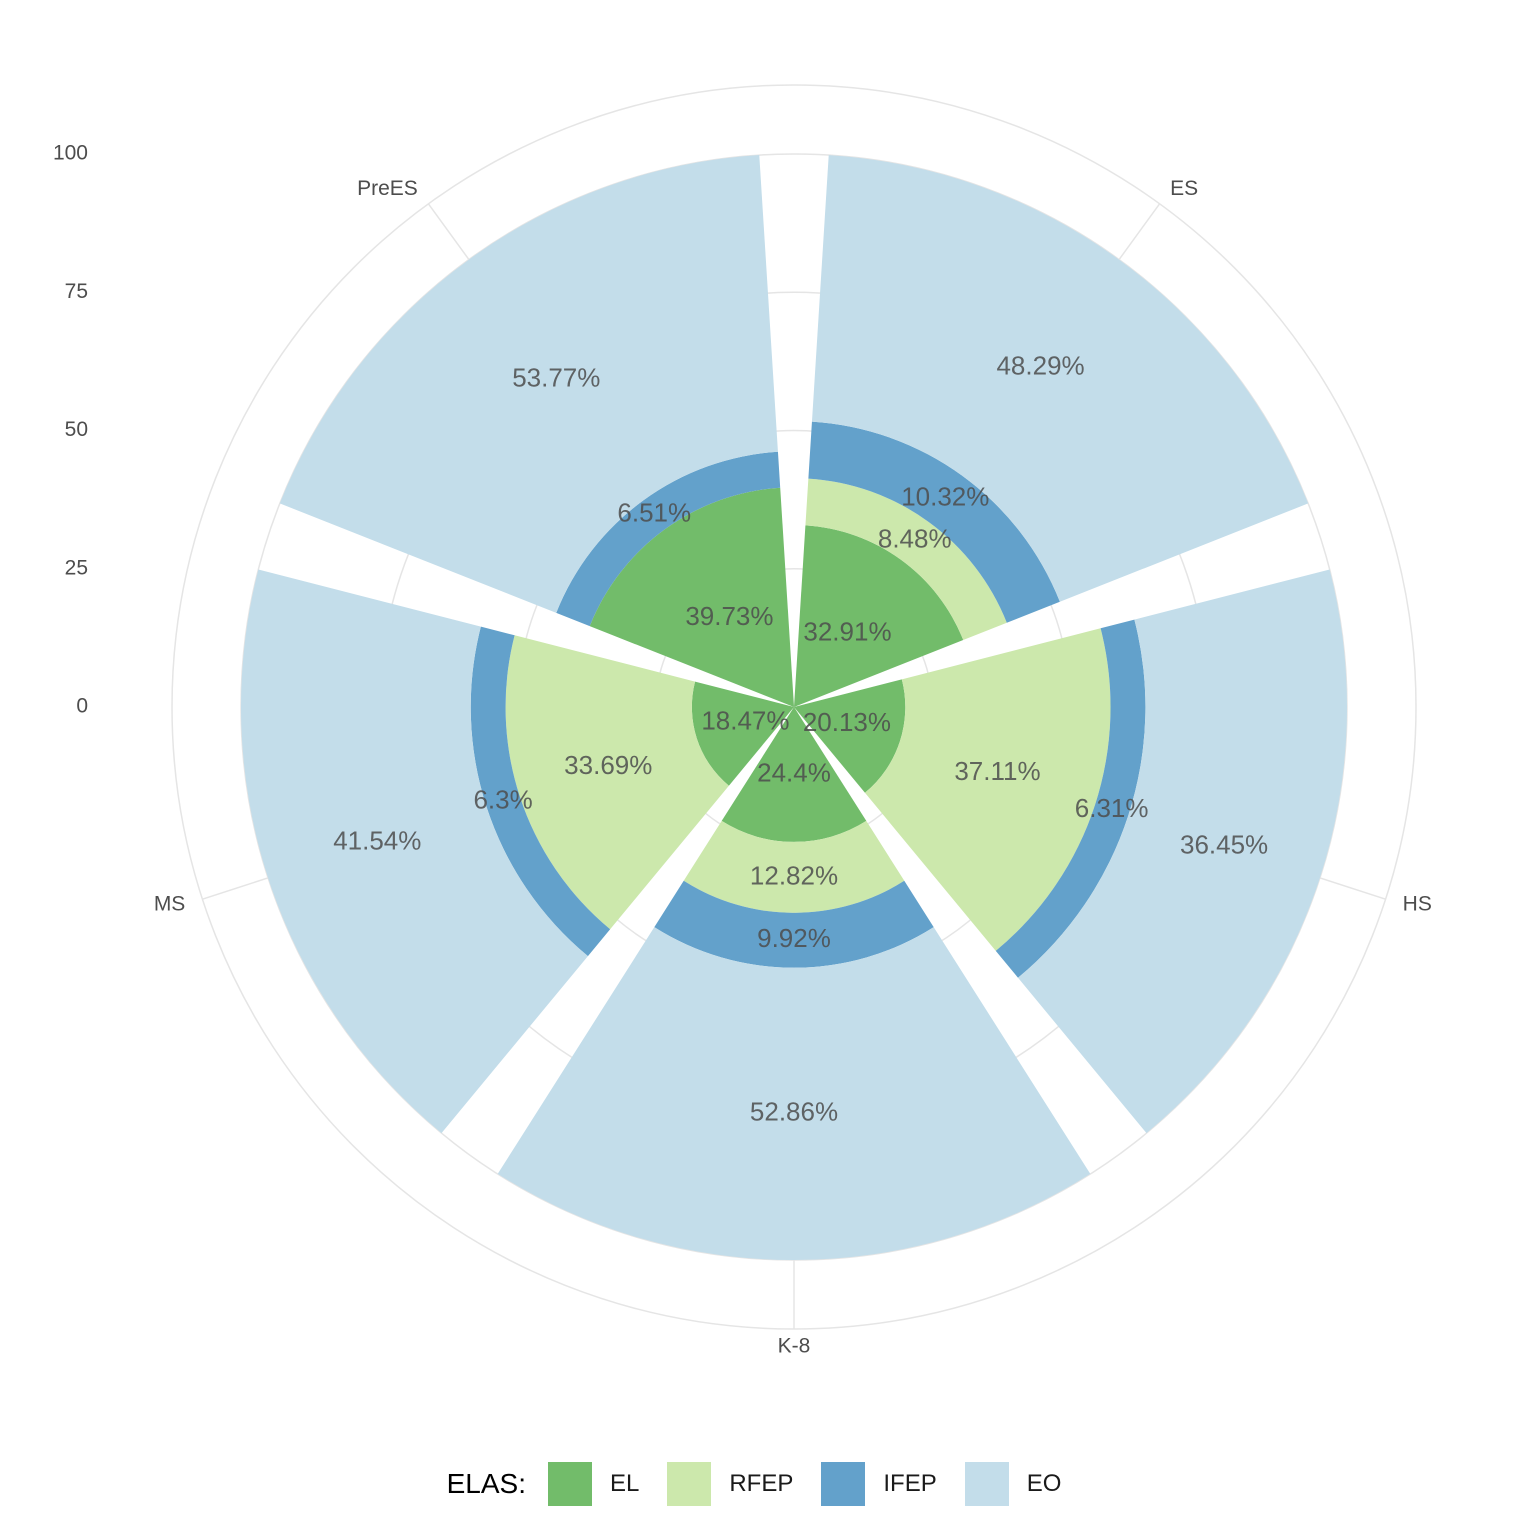 The image size is (1536, 1536). Describe the element at coordinates (654, 513) in the screenshot. I see `value-label-prees-ifep: 6.51%` at that location.